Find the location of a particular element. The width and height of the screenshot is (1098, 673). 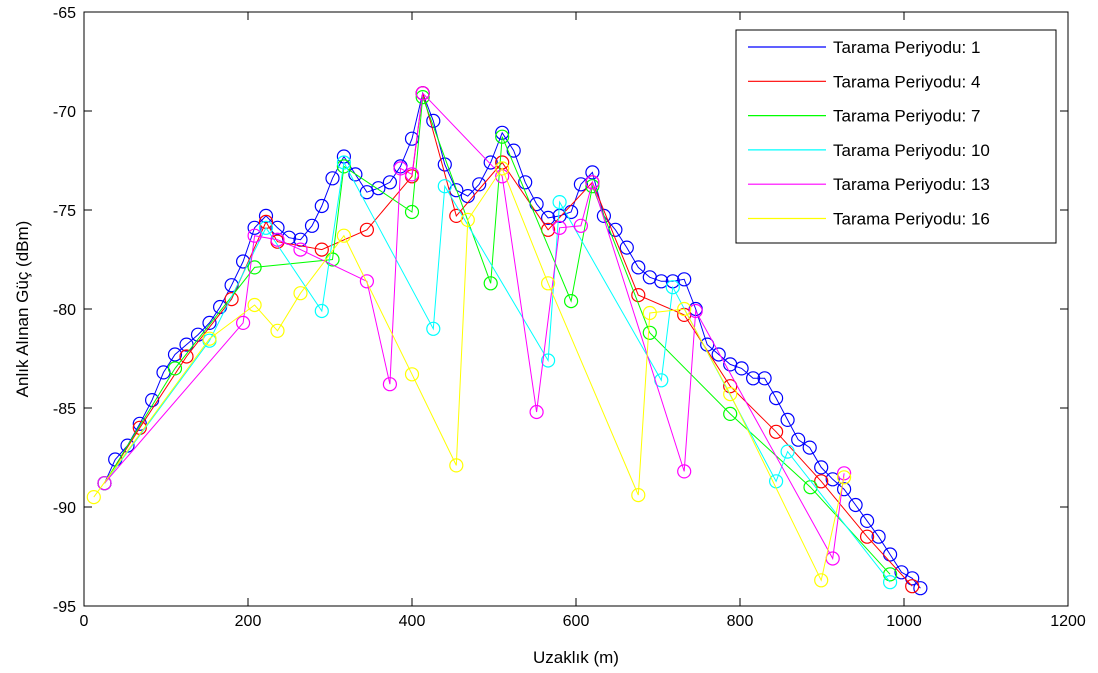

x-tick-label: 400 is located at coordinates (412, 621).